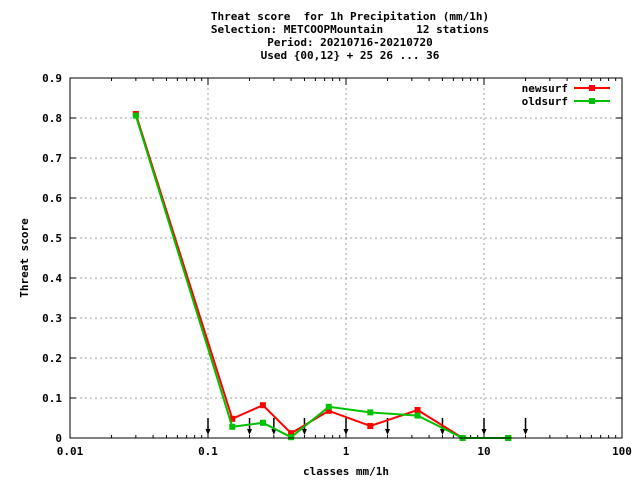 The image size is (640, 480). What do you see at coordinates (52, 238) in the screenshot?
I see `y-tick-label: 0.5` at bounding box center [52, 238].